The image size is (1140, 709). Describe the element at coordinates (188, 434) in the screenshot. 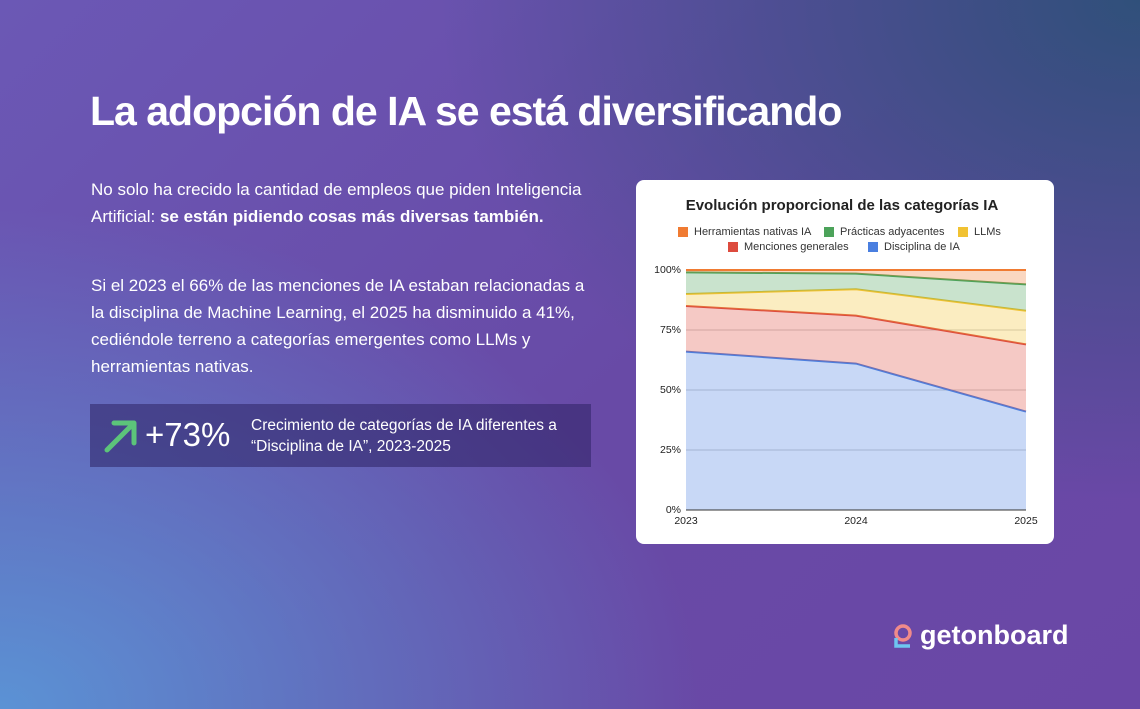

I see `stat-value: +73%` at that location.